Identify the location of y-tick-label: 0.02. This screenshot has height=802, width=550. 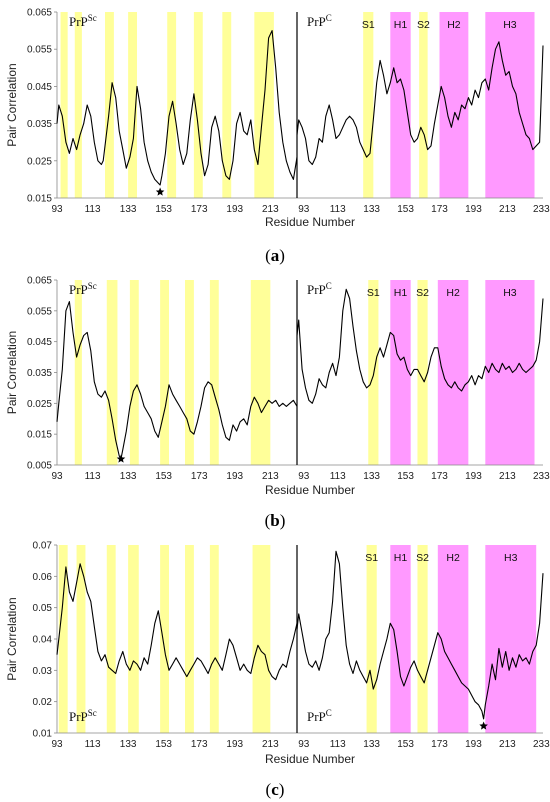
(43, 702).